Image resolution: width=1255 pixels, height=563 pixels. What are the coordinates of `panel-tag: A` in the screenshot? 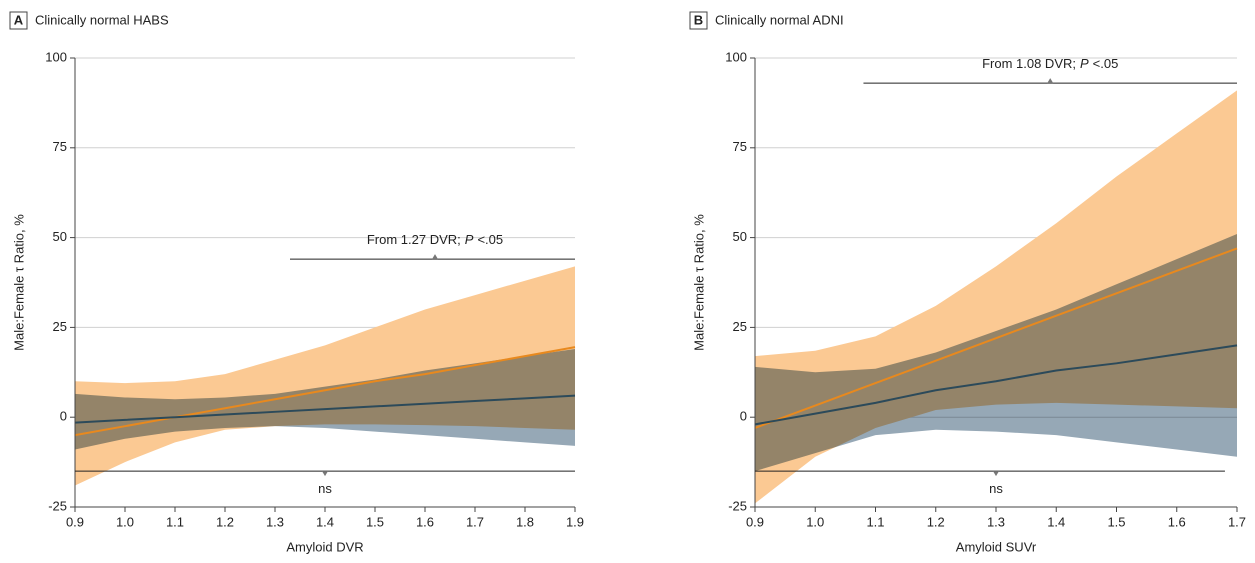 It's located at (19, 19).